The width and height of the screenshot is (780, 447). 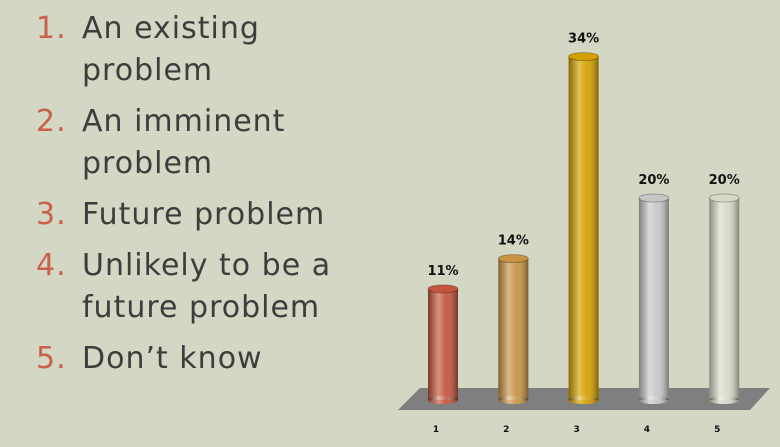 What do you see at coordinates (51, 121) in the screenshot?
I see `item-number: 2.` at bounding box center [51, 121].